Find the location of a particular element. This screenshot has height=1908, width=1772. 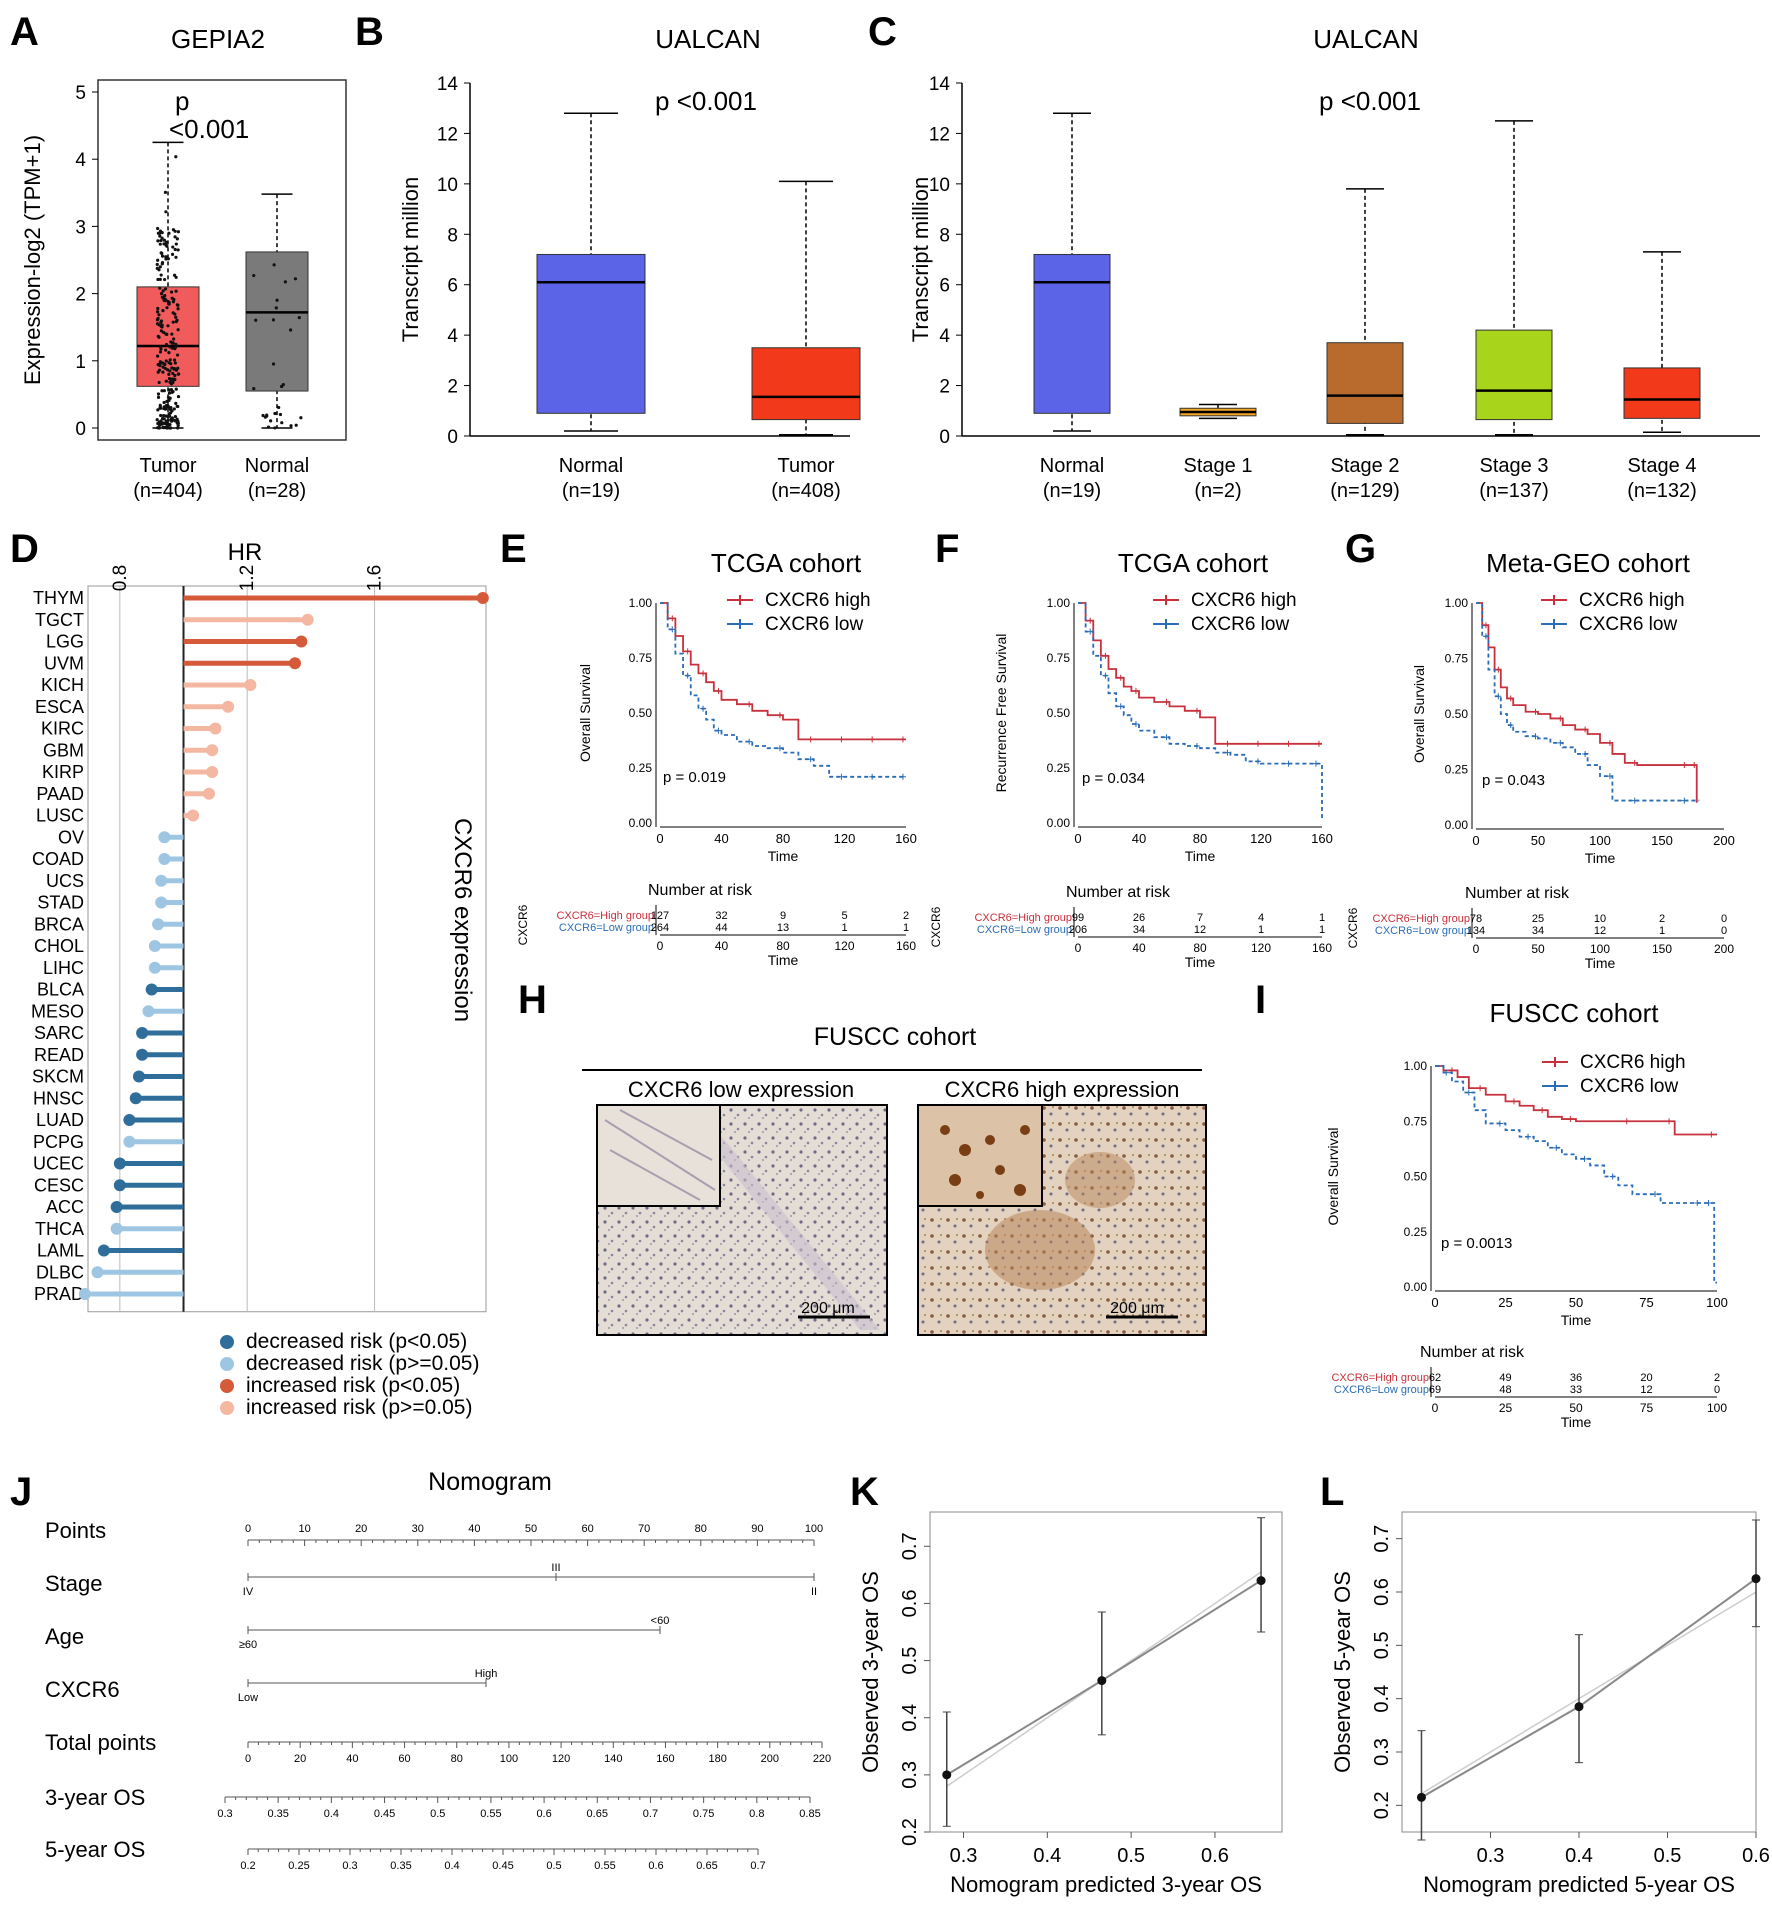

x-category-n: (n=19) is located at coordinates (1072, 491).